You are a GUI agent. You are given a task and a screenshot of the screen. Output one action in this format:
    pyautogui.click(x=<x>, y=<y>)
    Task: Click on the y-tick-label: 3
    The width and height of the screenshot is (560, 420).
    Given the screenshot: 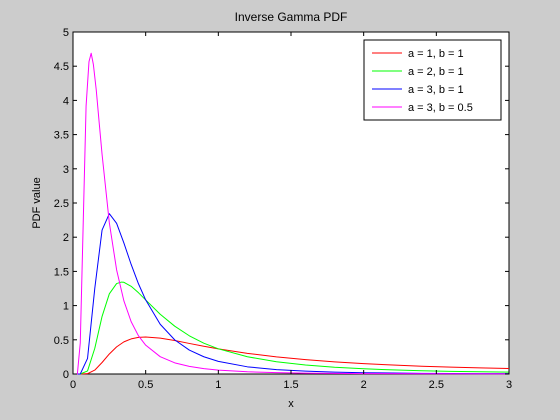 What is the action you would take?
    pyautogui.click(x=66, y=170)
    